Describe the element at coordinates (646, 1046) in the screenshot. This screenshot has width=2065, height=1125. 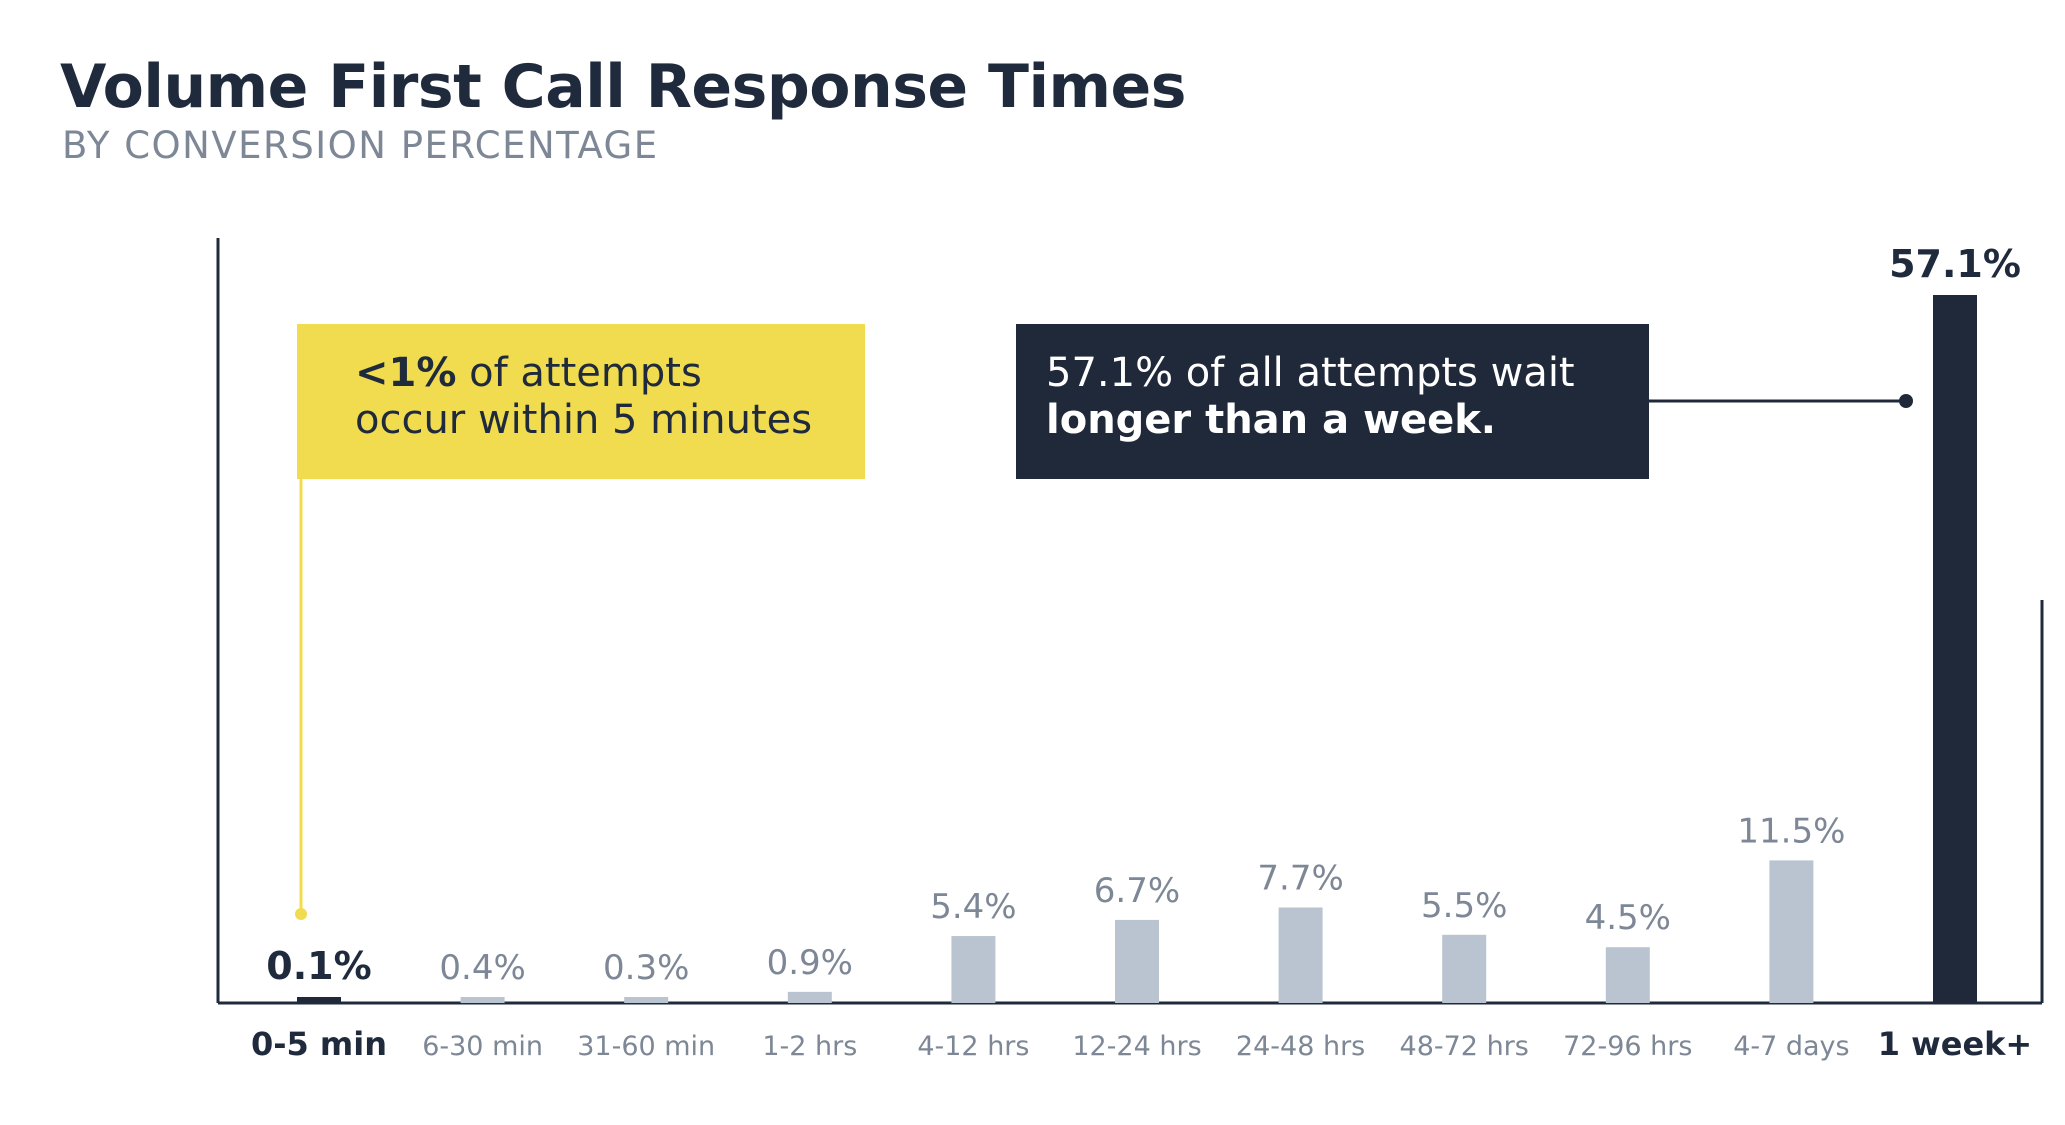
I see `category-label-31-60-min: 31-60 min` at that location.